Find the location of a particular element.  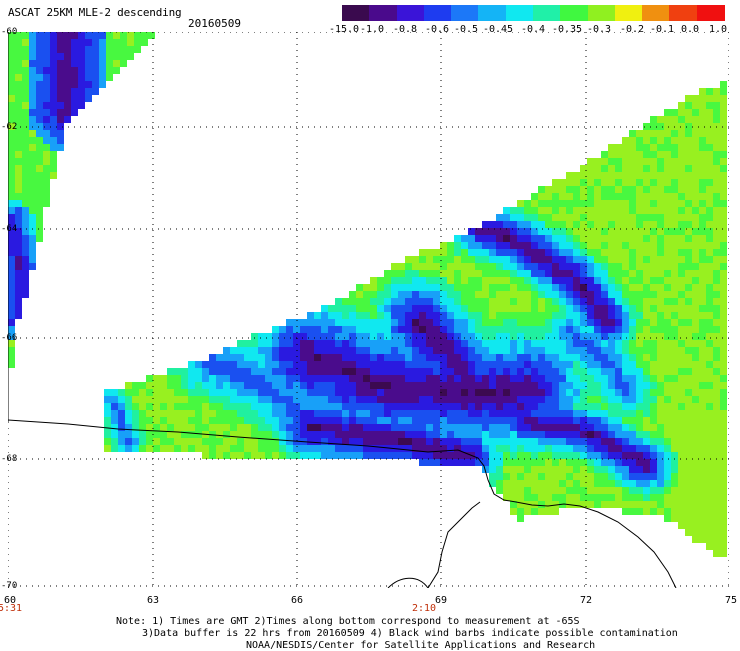

color-scale-label: -1.0 is located at coordinates (372, 29).